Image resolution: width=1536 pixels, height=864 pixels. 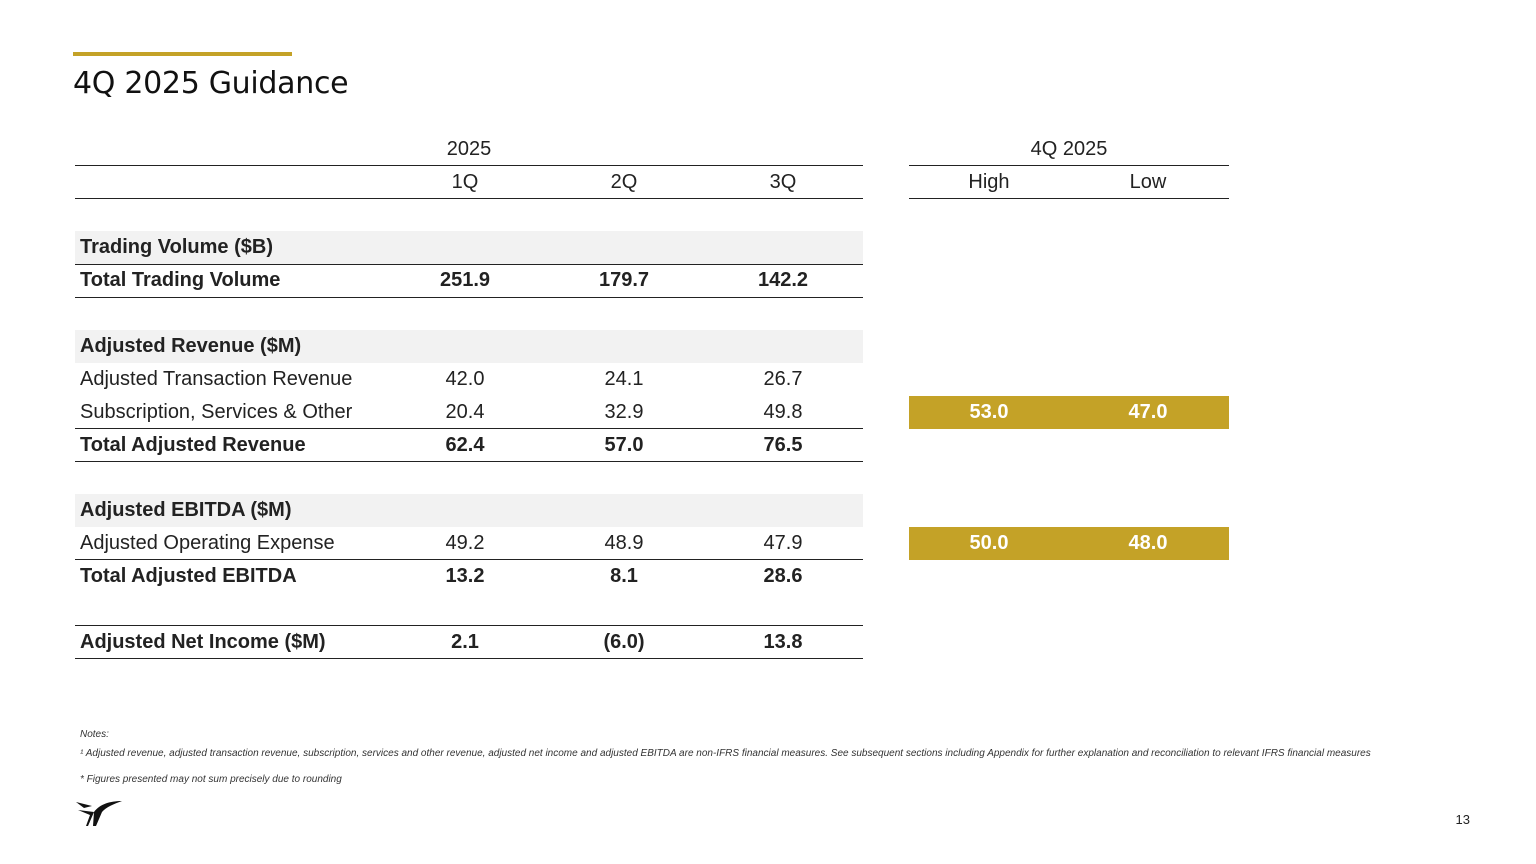 What do you see at coordinates (783, 576) in the screenshot?
I see `cell-total-ebitda-3q: 28.6` at bounding box center [783, 576].